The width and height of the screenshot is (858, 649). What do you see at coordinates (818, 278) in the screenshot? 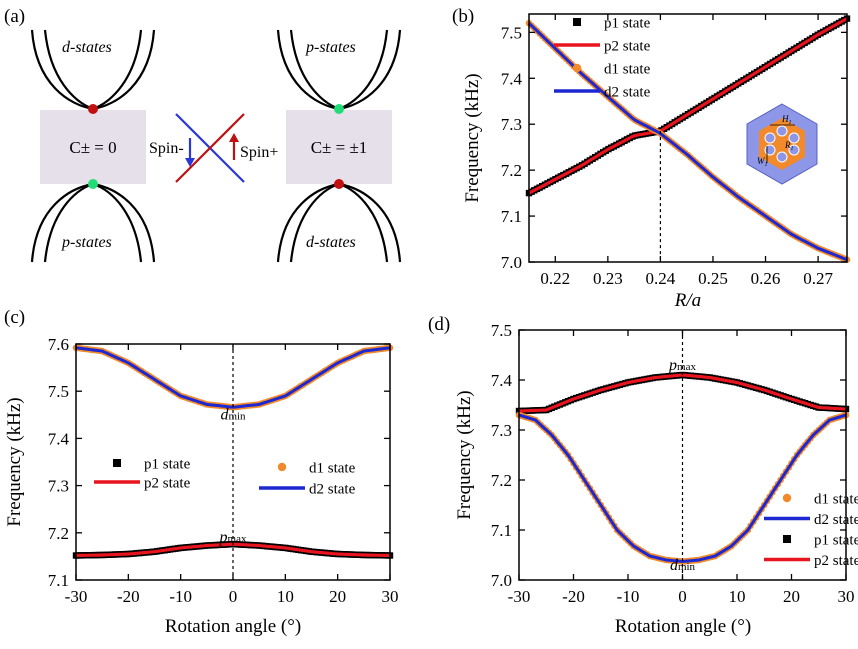
I see `x-tick-label: 0.27` at bounding box center [818, 278].